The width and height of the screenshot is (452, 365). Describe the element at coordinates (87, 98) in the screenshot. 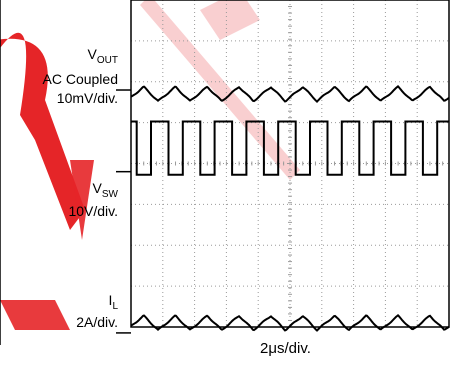

I see `vout-scale-label: 10mV/div.` at that location.